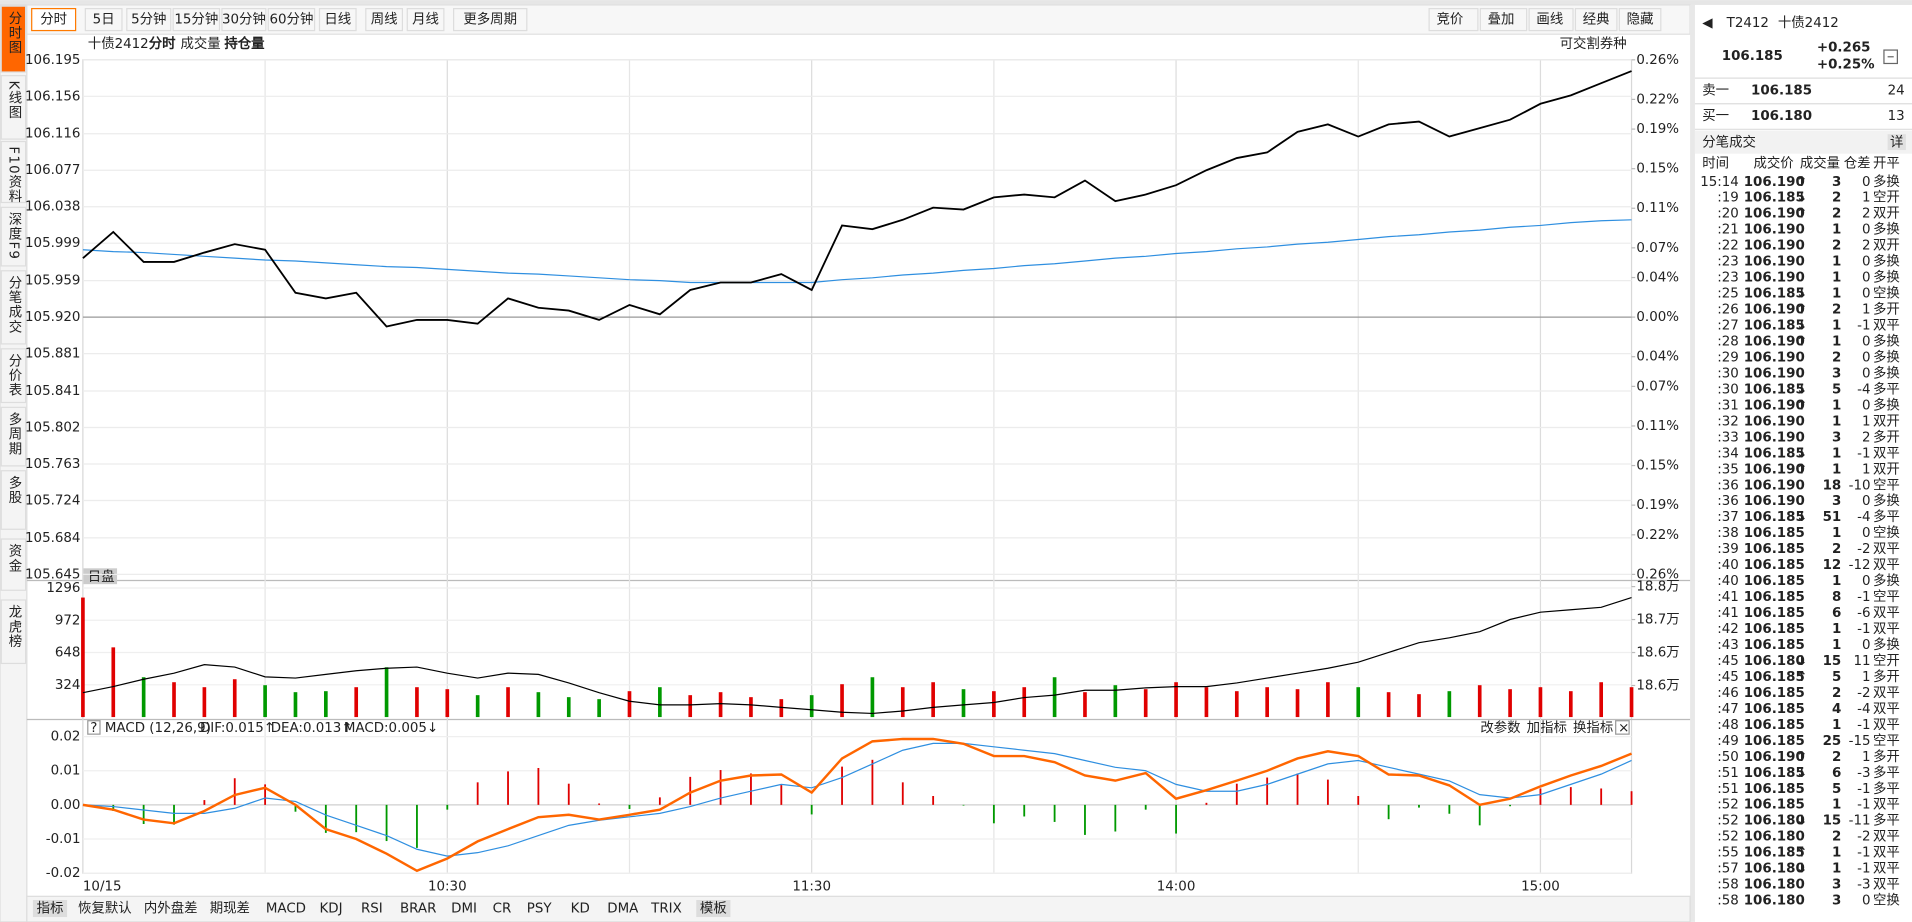 This screenshot has height=922, width=1912. I want to click on sidebar-label: 分笔成交, so click(13, 304).